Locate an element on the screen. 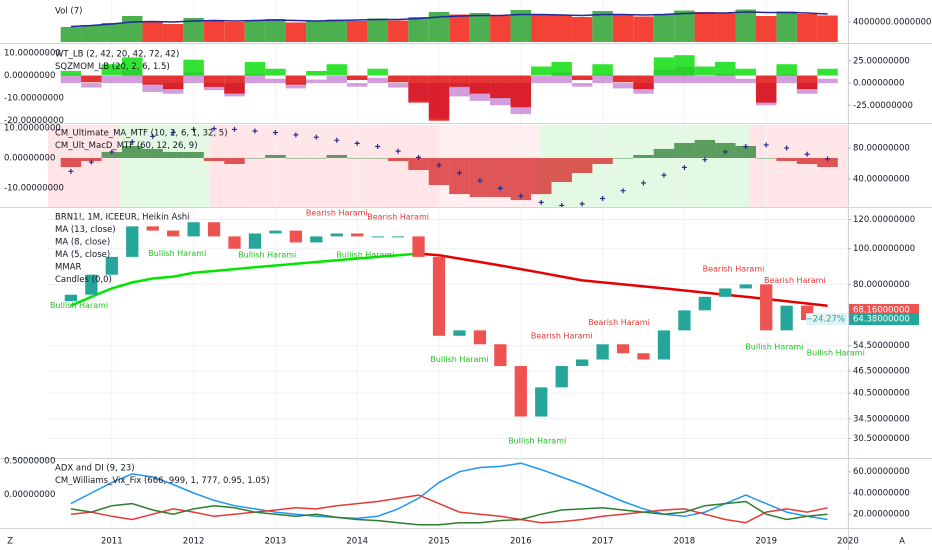  indicator-label: MA (8, close) is located at coordinates (82, 243).